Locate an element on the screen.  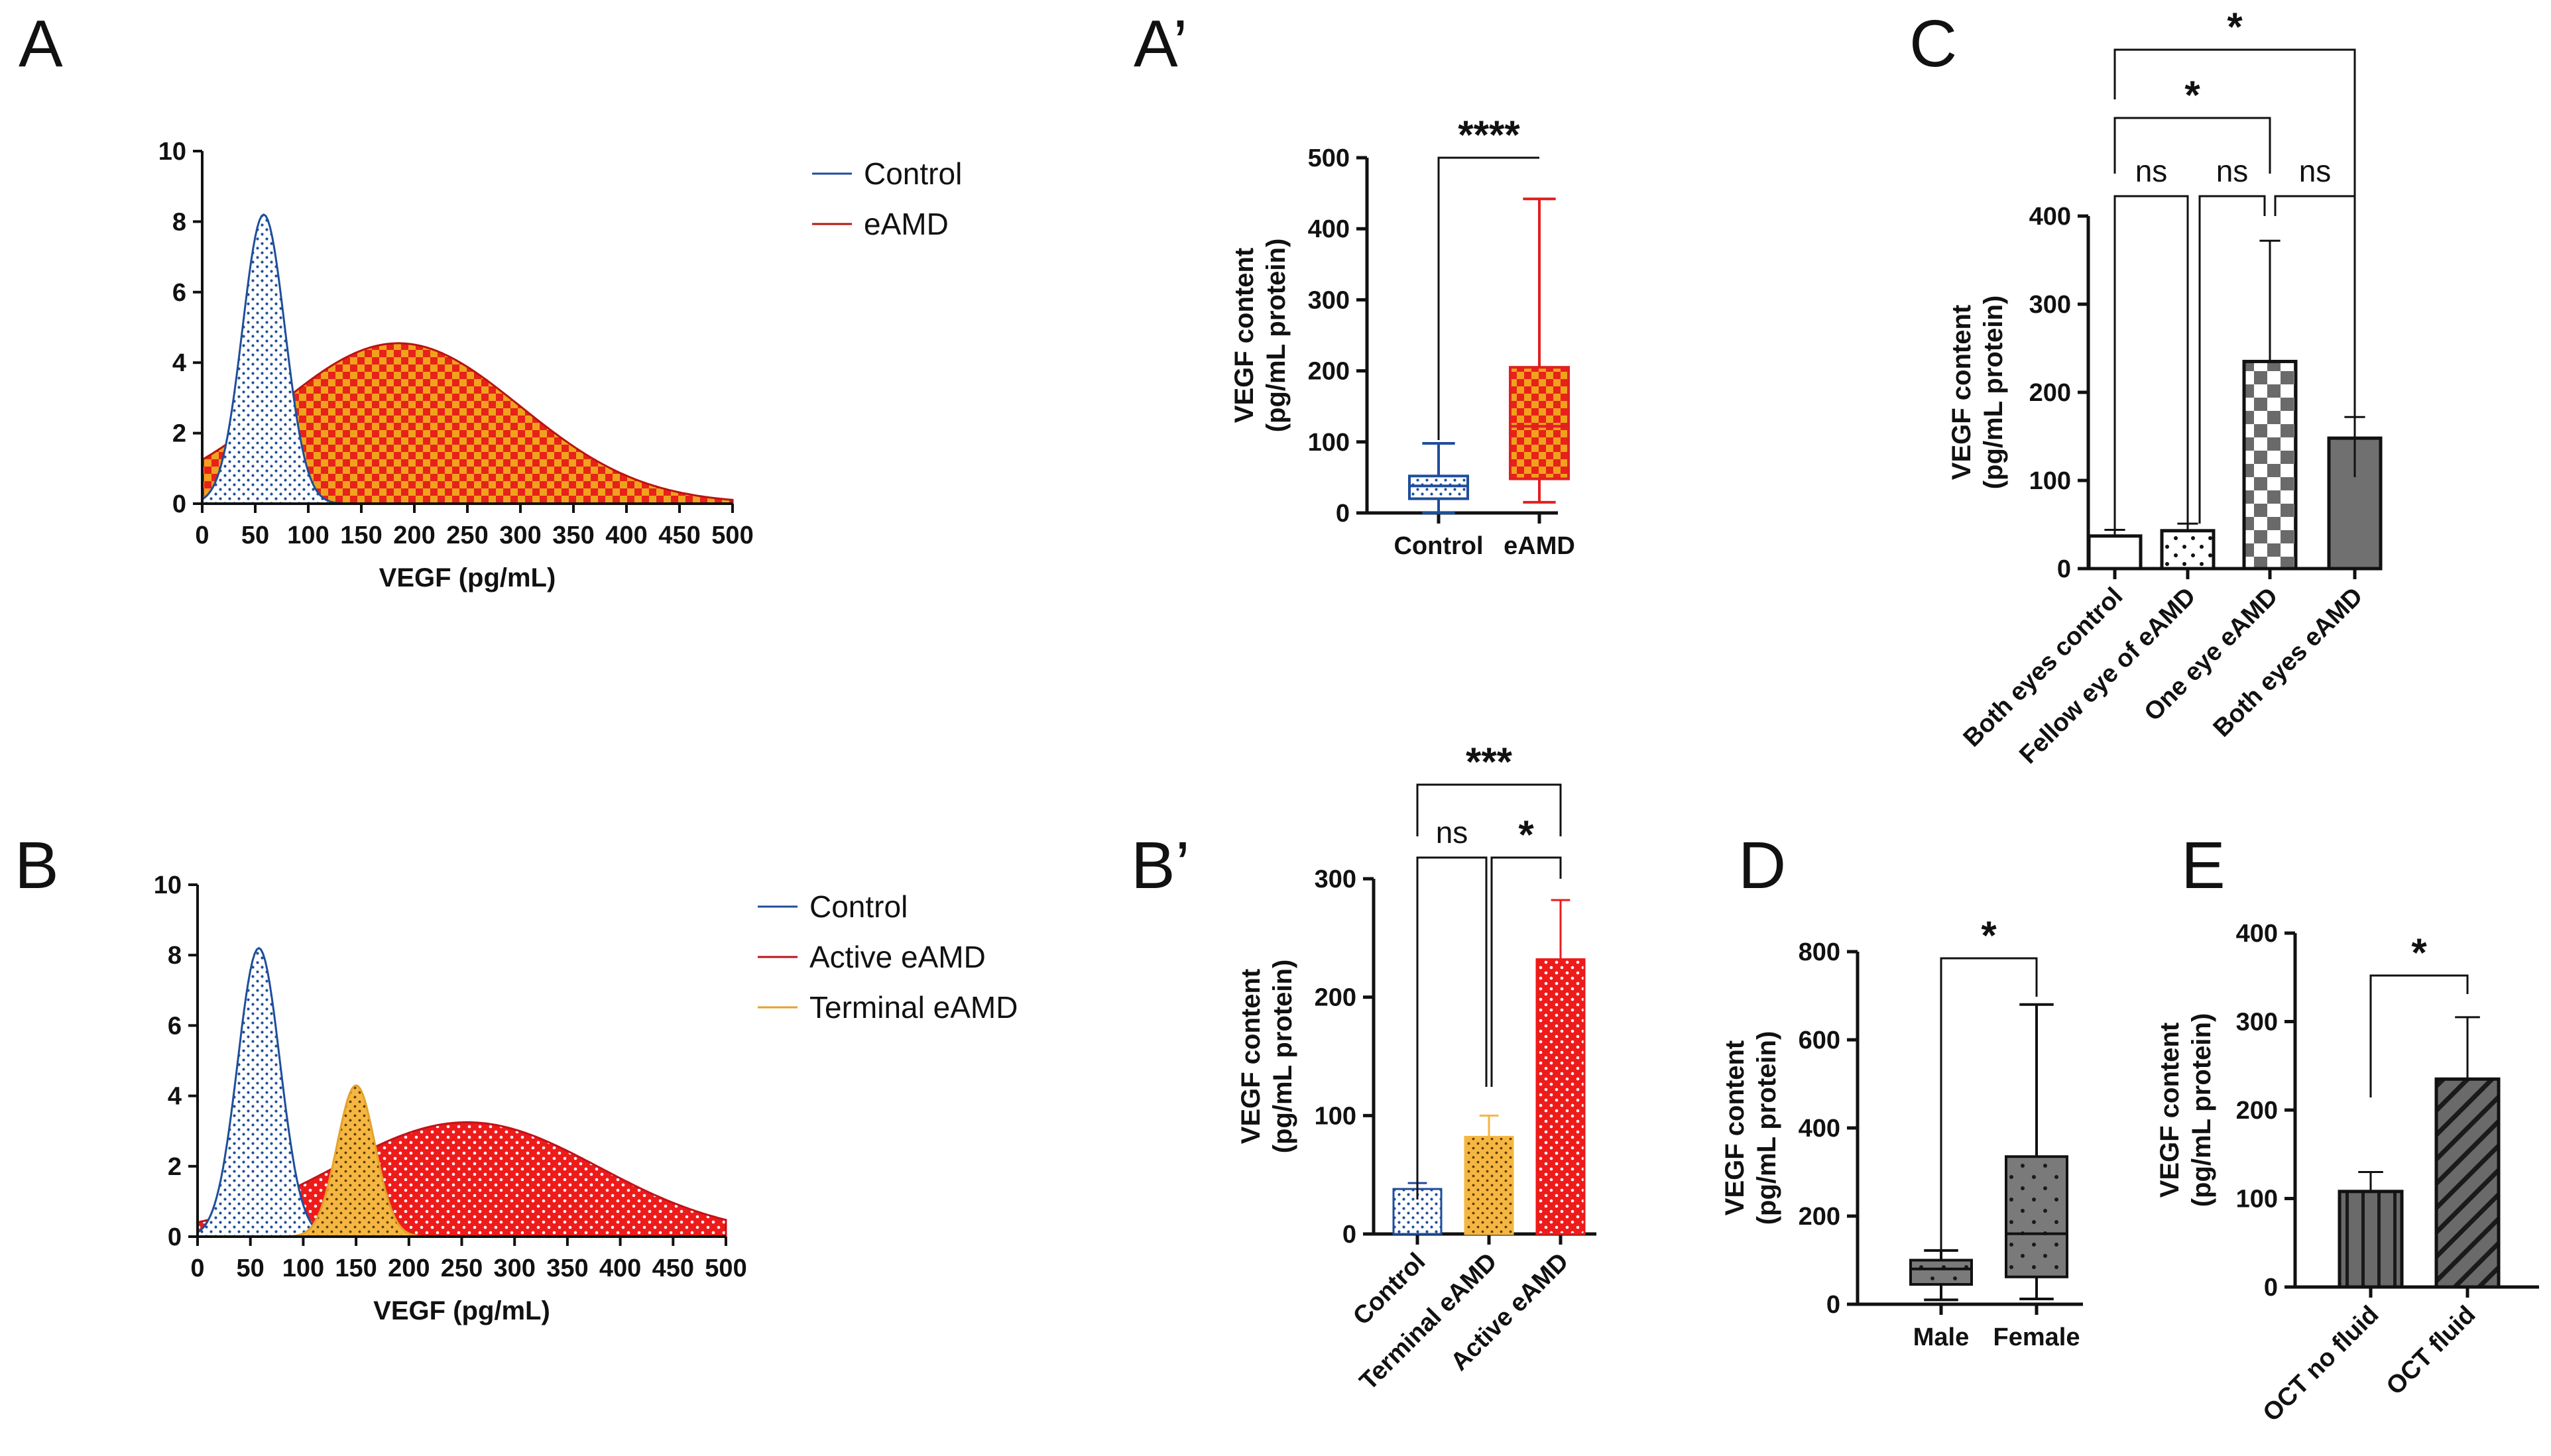
y-tick-label: 500 is located at coordinates (1329, 158).